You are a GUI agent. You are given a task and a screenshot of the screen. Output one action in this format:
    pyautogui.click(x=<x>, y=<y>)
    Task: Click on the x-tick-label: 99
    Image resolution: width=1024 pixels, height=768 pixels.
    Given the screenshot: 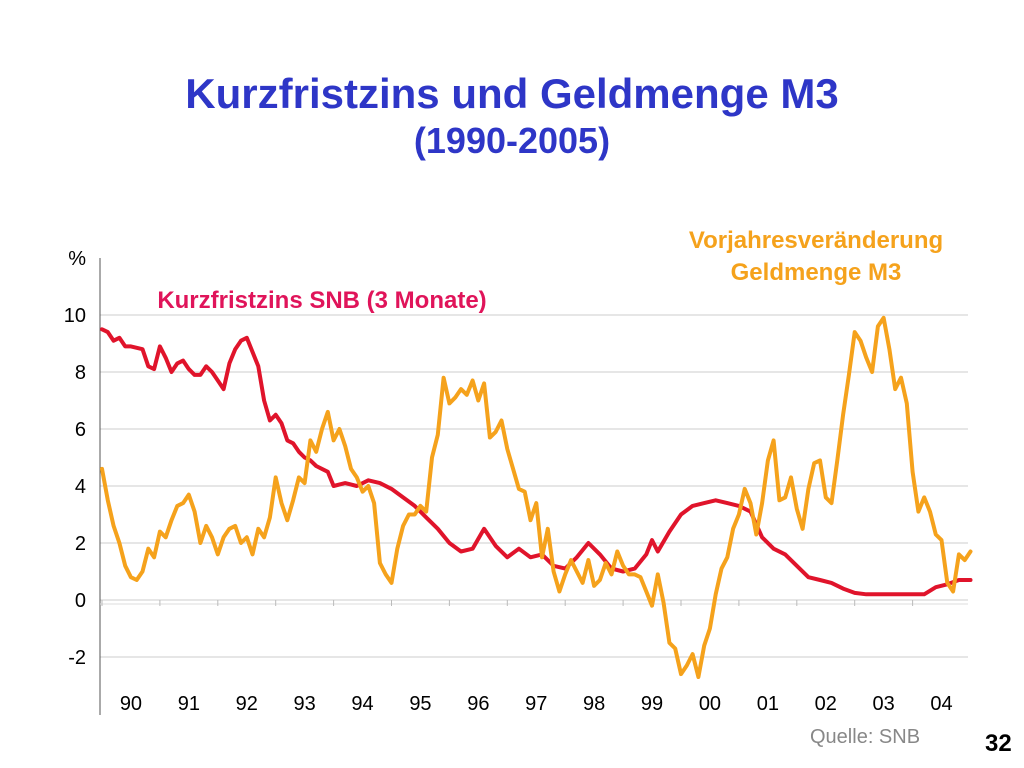 What is the action you would take?
    pyautogui.click(x=652, y=704)
    